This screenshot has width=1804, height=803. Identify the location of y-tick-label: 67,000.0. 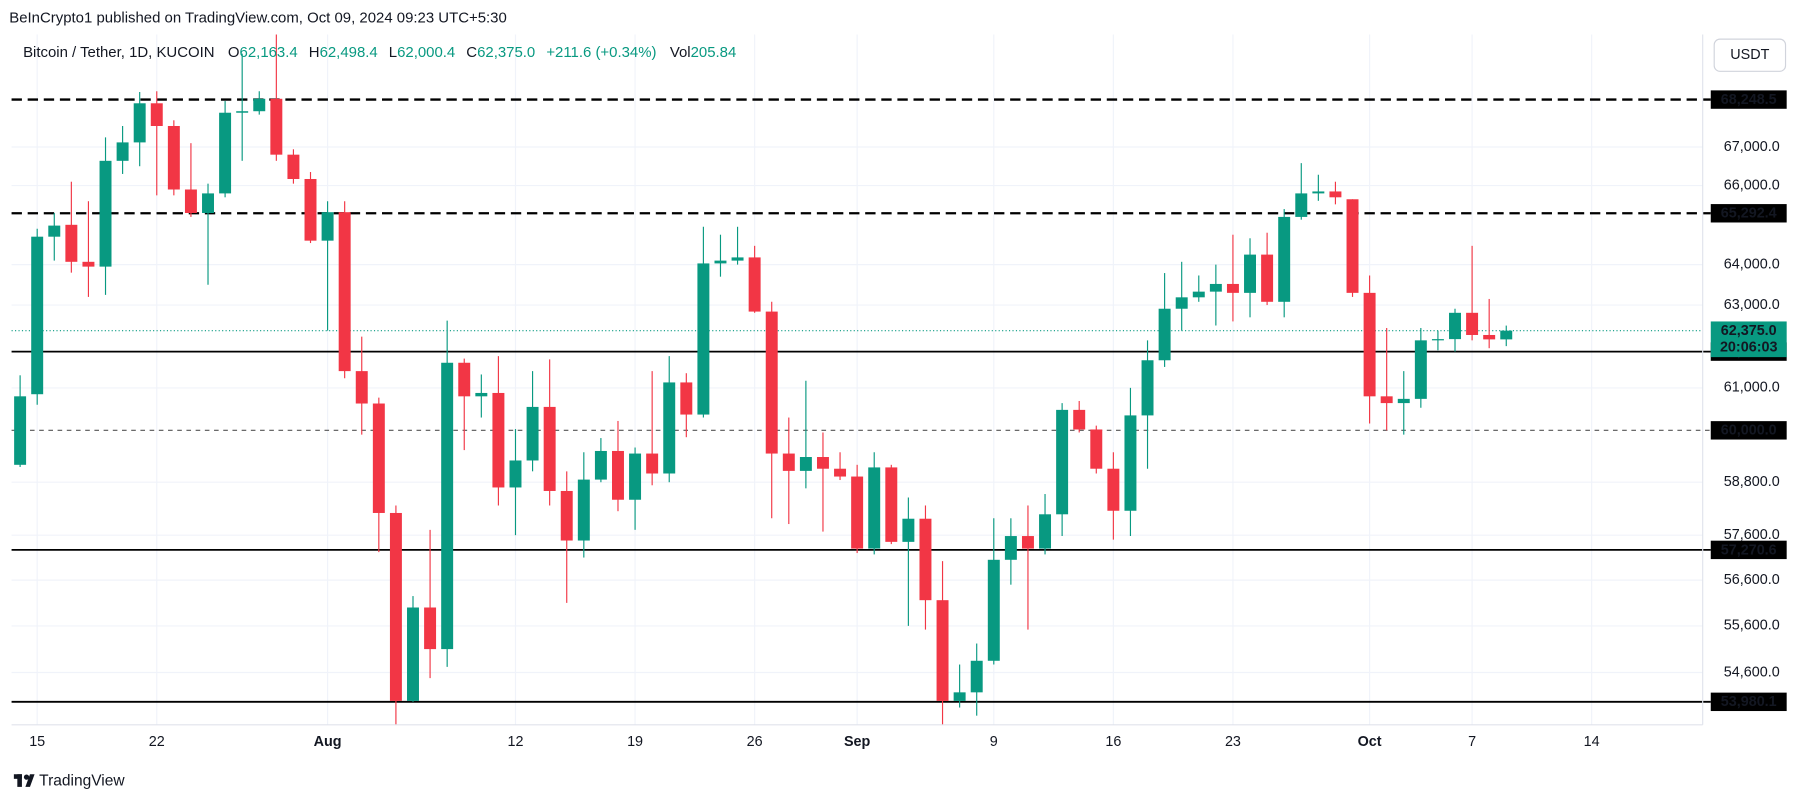
(1752, 147).